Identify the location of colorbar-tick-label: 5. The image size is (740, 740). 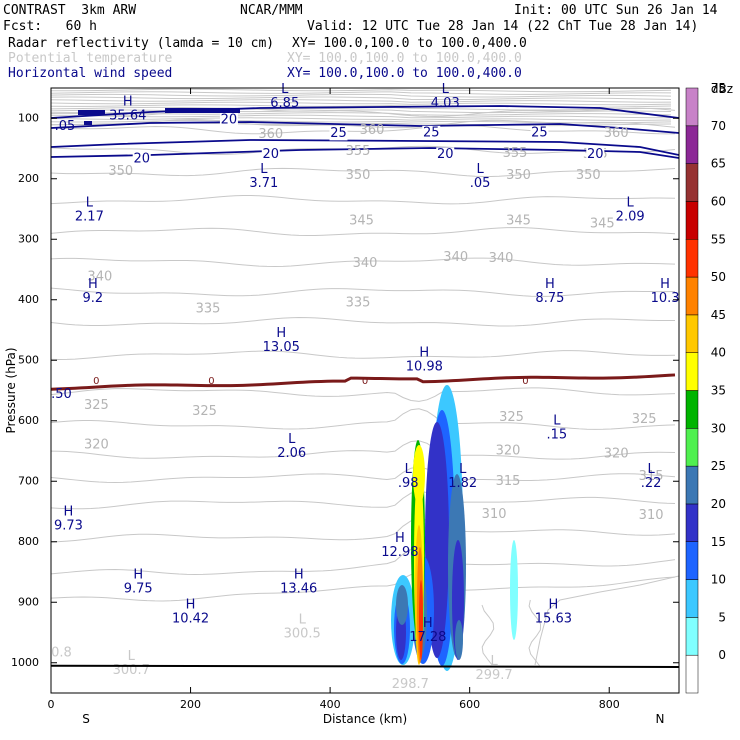
(722, 617).